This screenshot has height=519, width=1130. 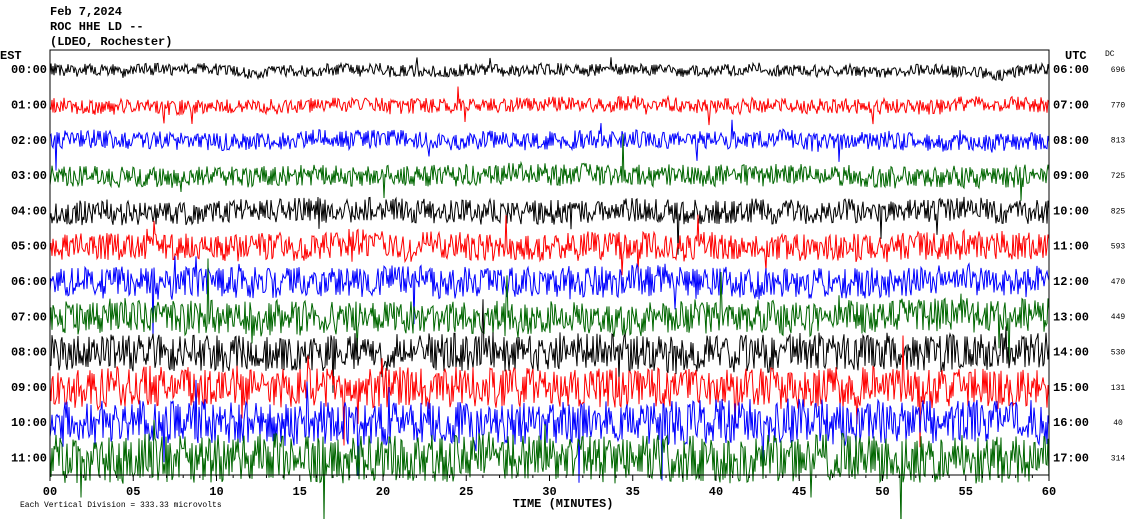 What do you see at coordinates (50, 492) in the screenshot?
I see `x-tick-label: 00` at bounding box center [50, 492].